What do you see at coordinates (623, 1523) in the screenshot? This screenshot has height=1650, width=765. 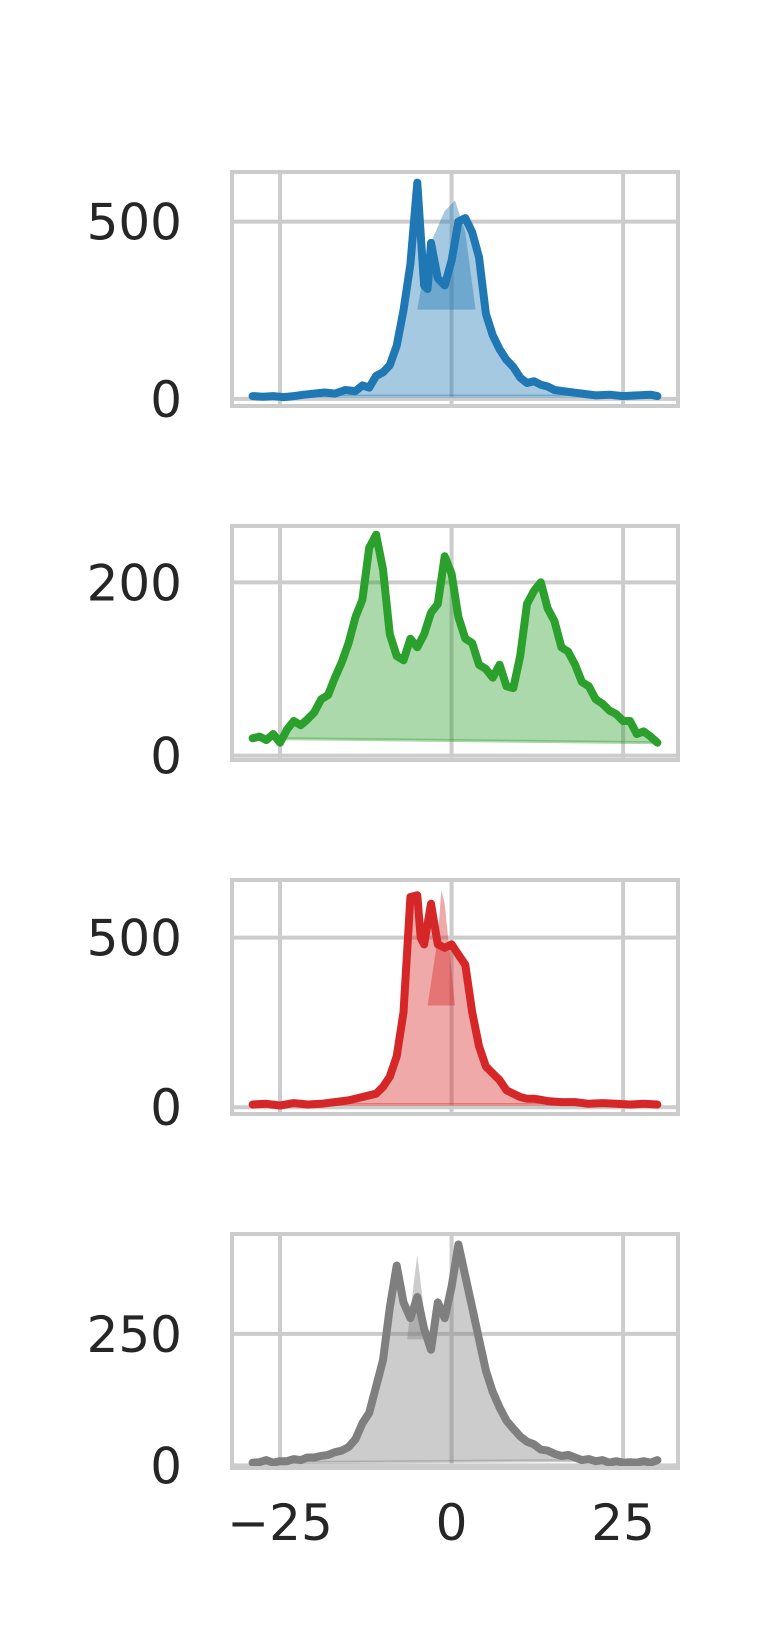 I see `x-tick-label: 25` at bounding box center [623, 1523].